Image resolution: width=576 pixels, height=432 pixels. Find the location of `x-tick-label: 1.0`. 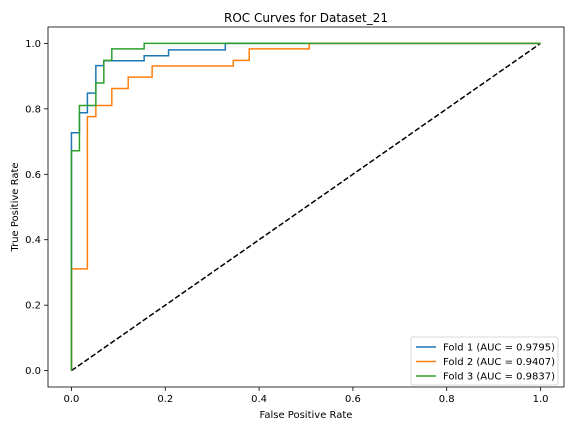

x-tick-label: 1.0 is located at coordinates (541, 399).